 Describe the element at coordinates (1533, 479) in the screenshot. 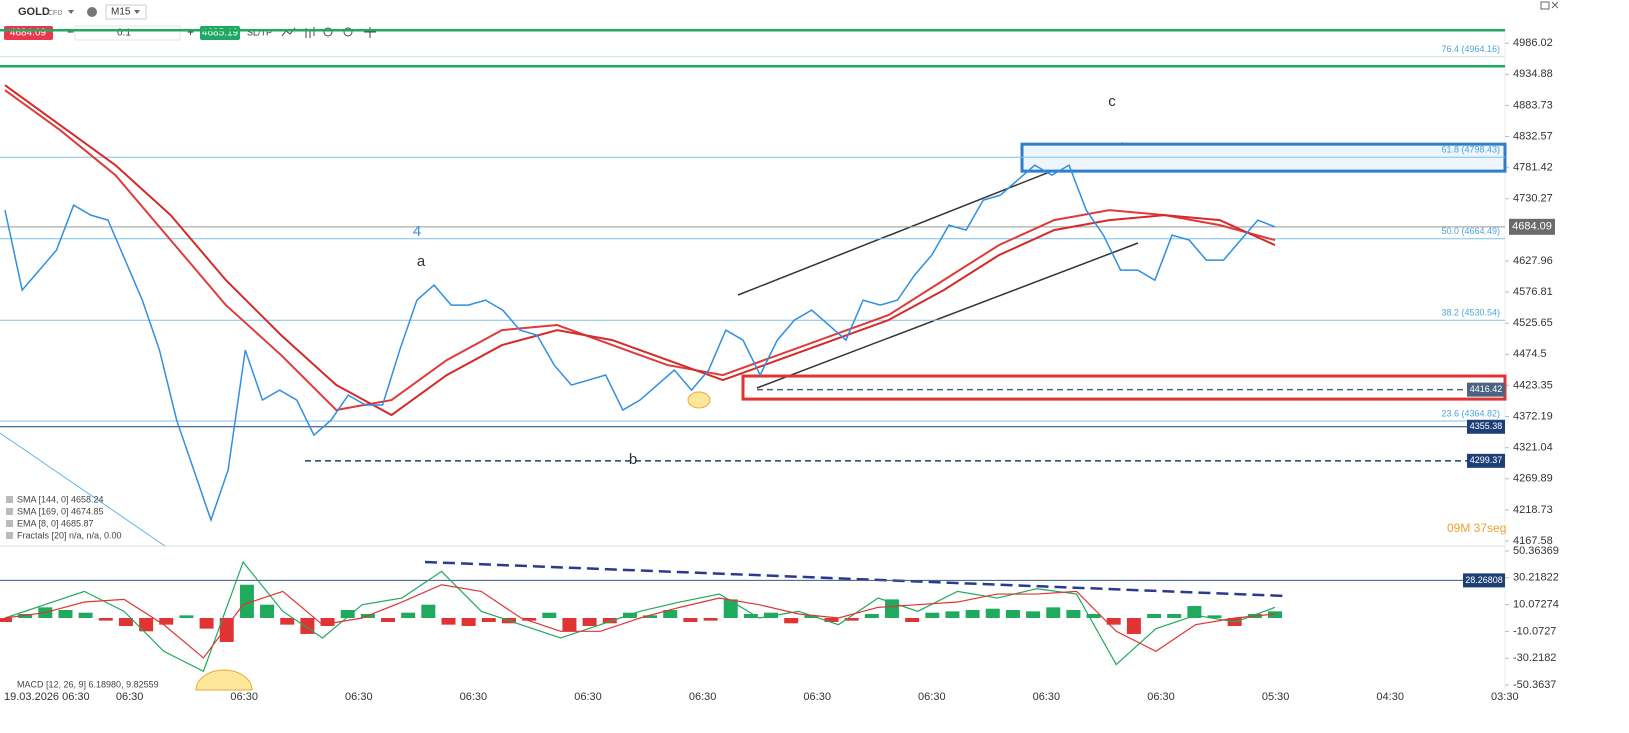

I see `y-tick-label: 4269.89` at that location.